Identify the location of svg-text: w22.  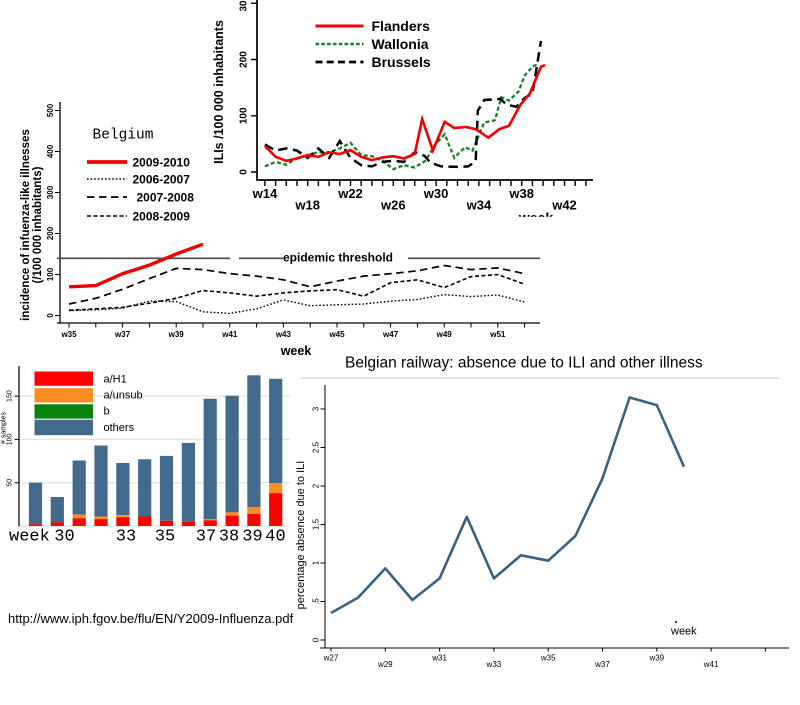
(350, 193).